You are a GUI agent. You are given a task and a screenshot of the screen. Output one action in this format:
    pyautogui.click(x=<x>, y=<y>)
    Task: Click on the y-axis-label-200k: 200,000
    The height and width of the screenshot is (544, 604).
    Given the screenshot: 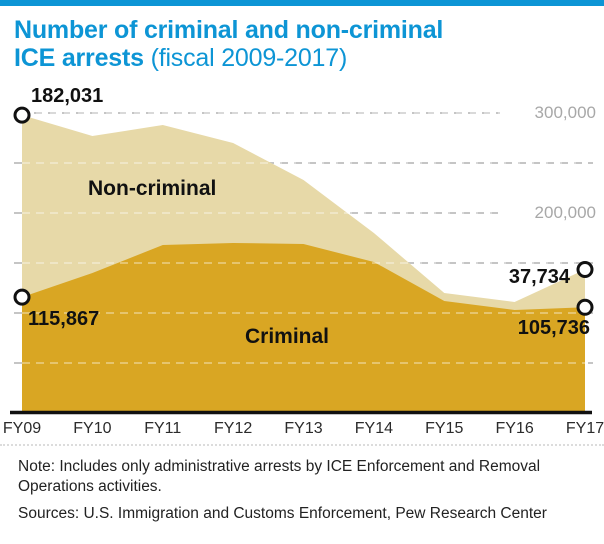 What is the action you would take?
    pyautogui.click(x=565, y=212)
    